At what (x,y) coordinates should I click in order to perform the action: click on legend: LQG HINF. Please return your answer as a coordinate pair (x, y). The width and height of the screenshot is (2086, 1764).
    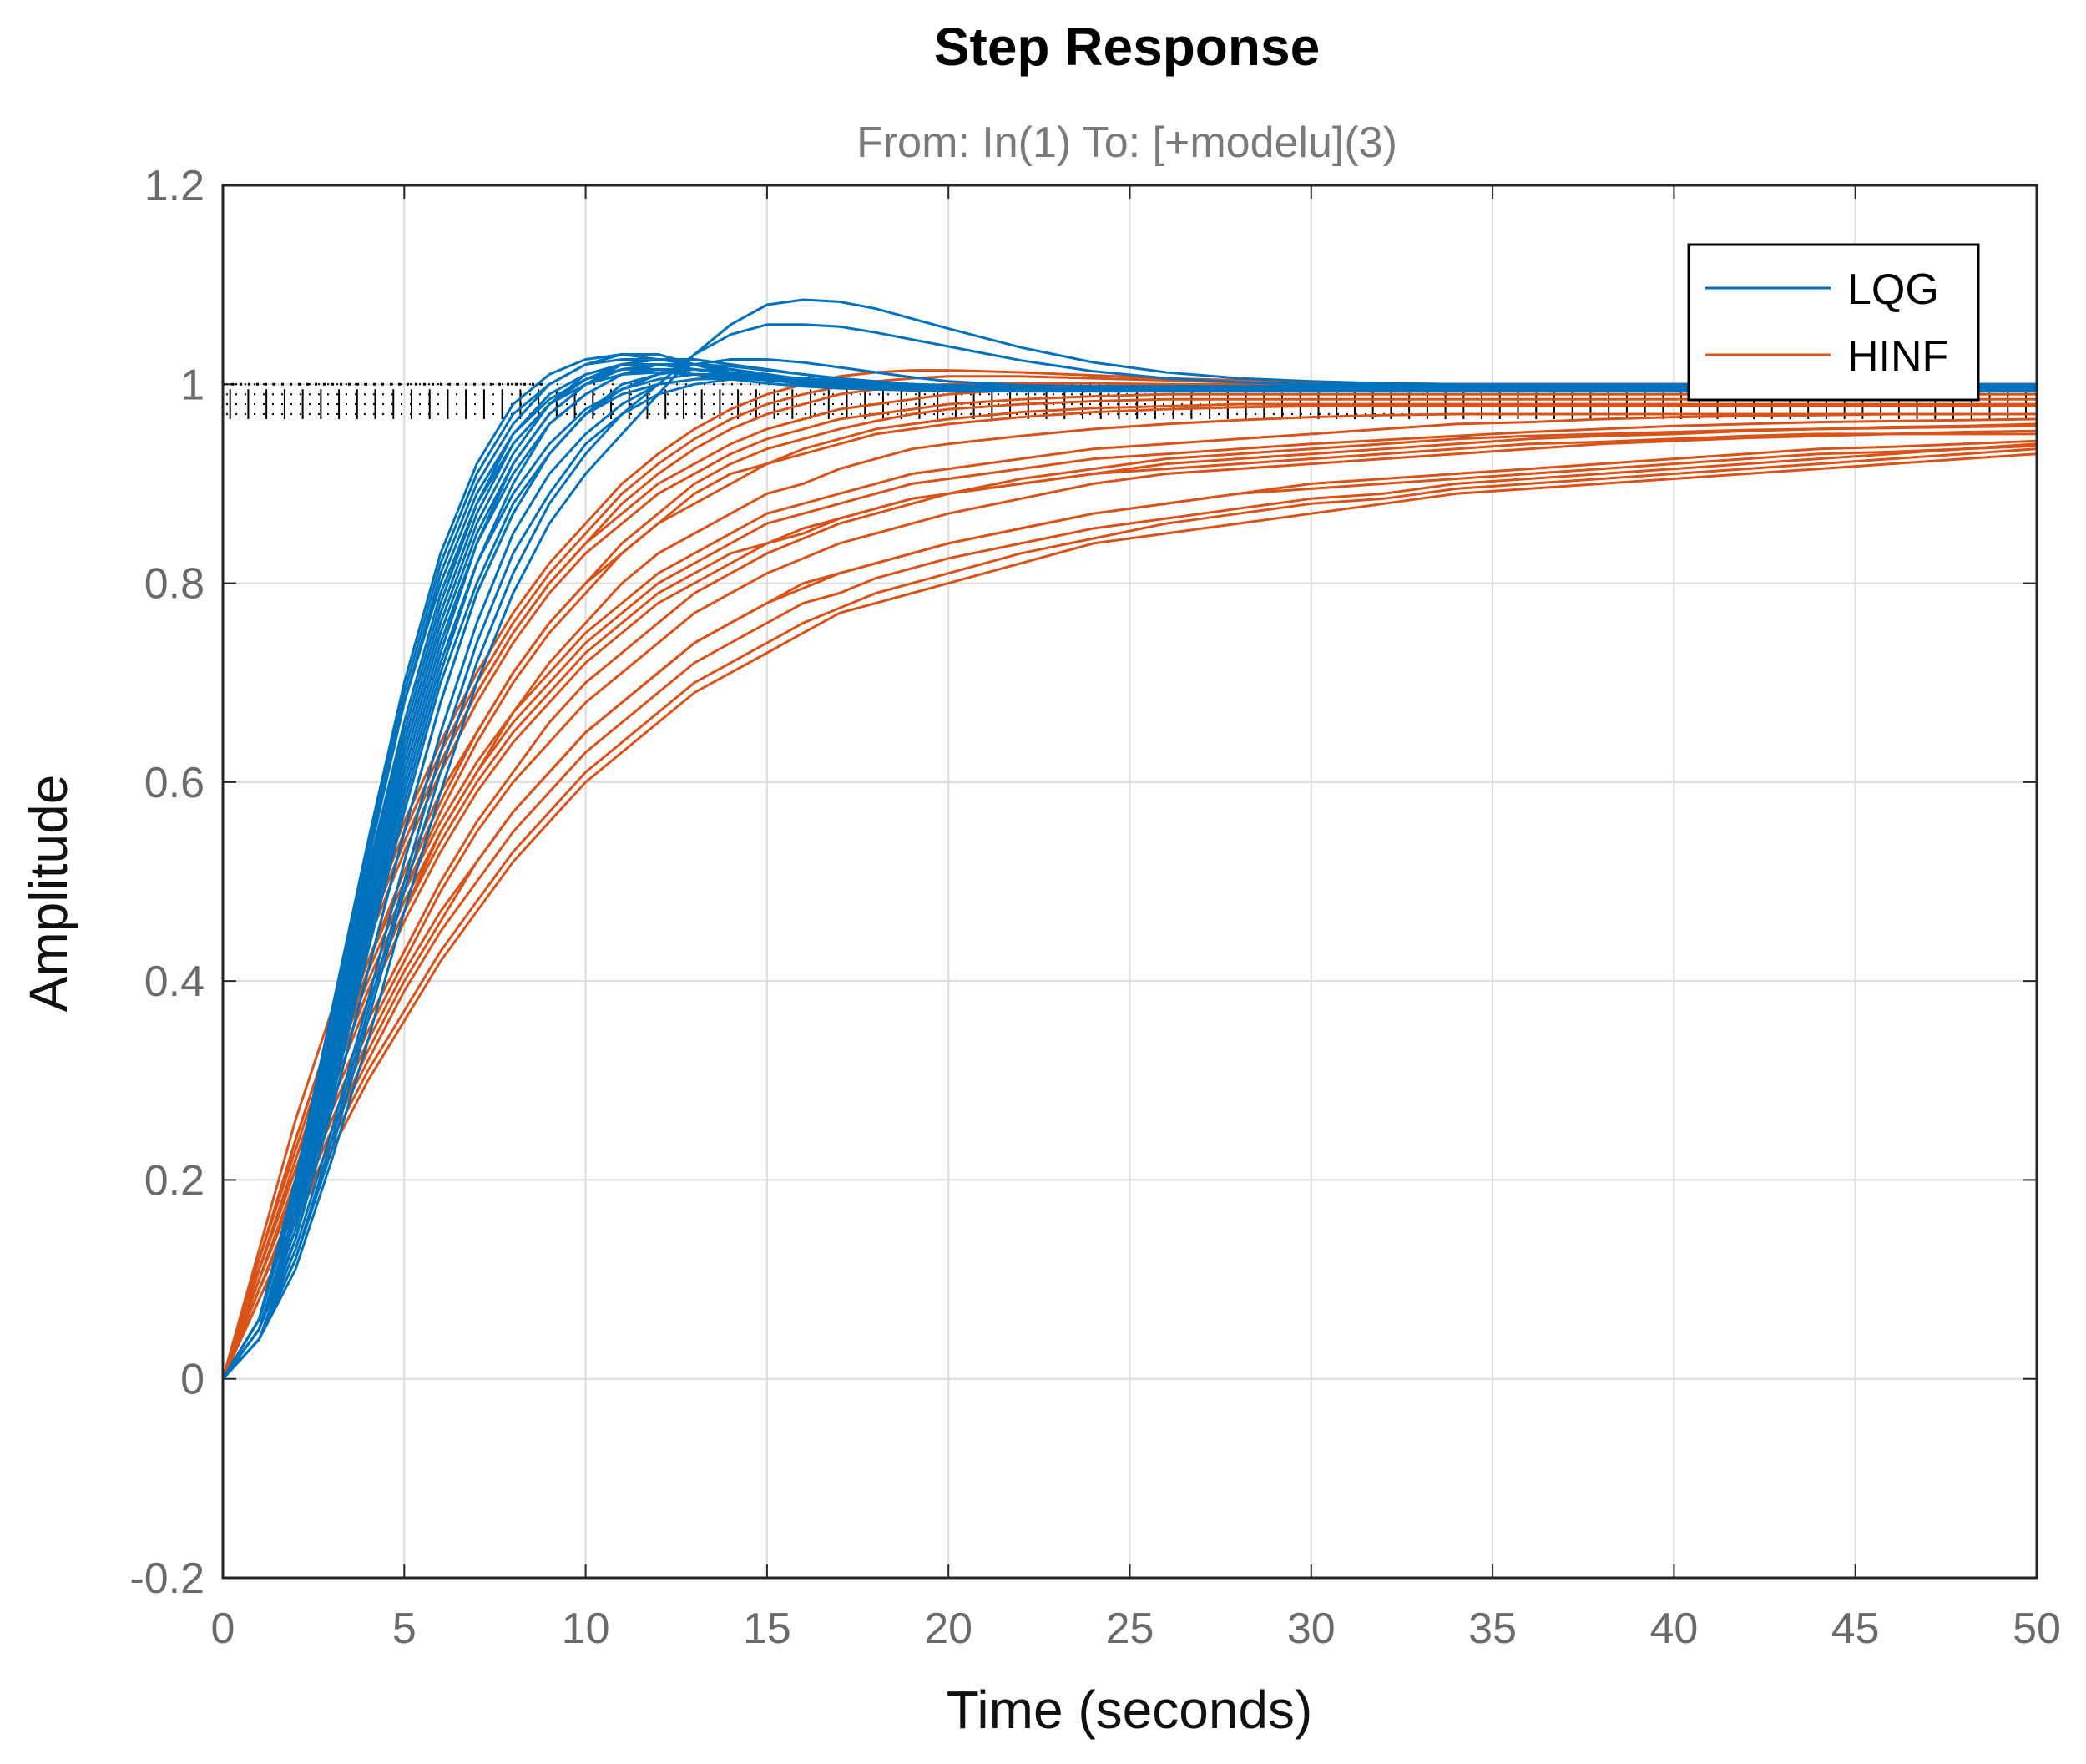
    Looking at the image, I should click on (1834, 322).